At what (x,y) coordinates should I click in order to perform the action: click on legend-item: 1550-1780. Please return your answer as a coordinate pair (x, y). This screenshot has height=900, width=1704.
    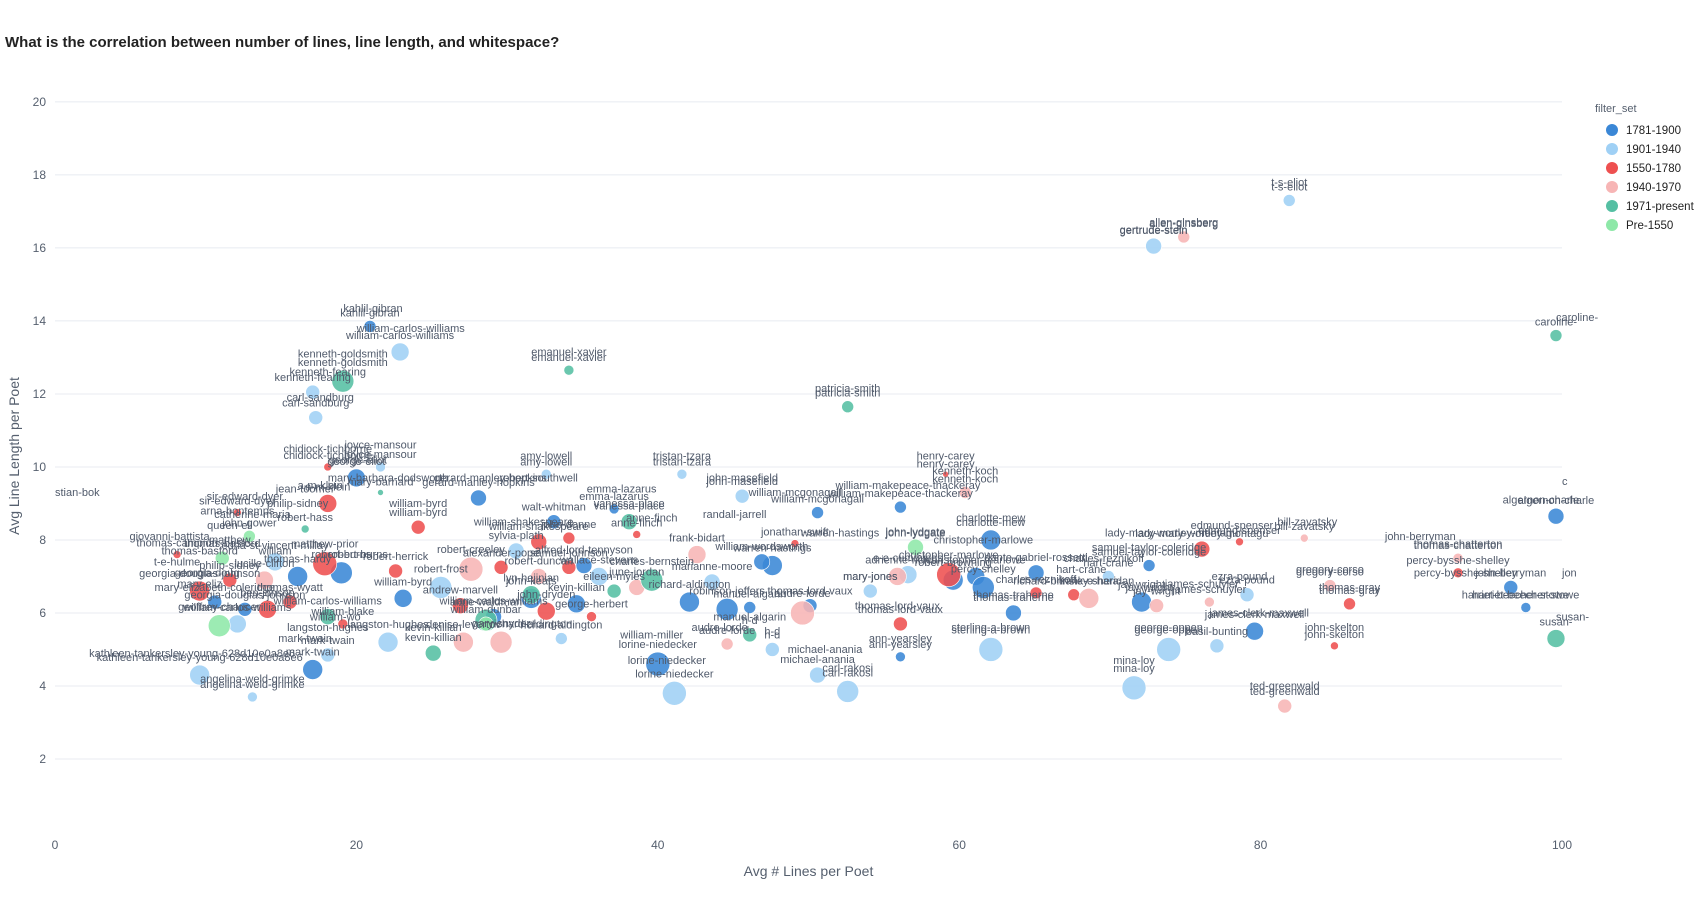
    Looking at the image, I should click on (1643, 168).